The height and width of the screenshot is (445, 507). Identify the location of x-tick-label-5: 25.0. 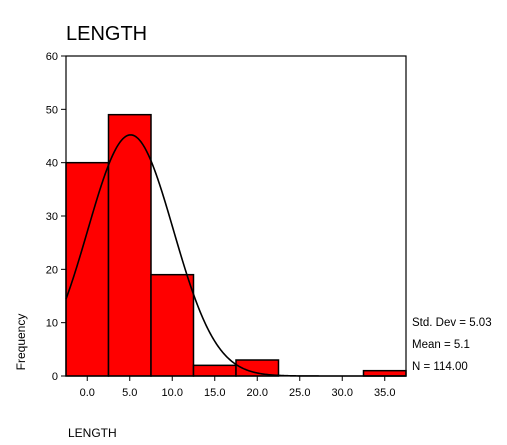
(299, 393).